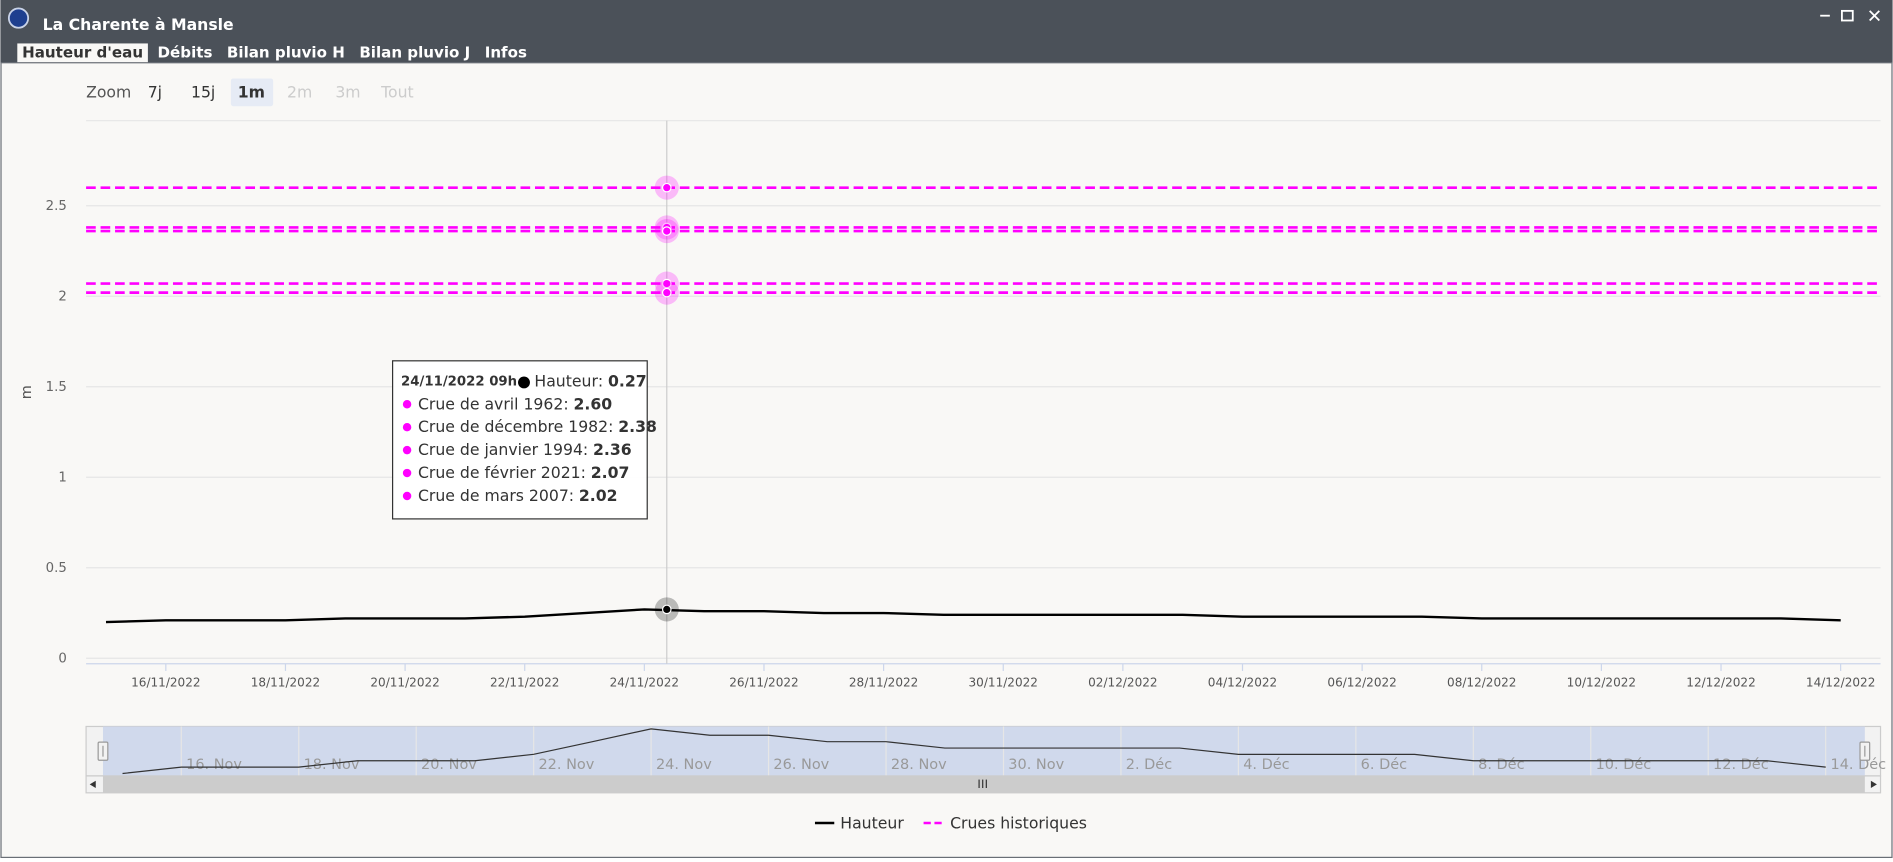  Describe the element at coordinates (449, 765) in the screenshot. I see `navigator-label: 20. Nov` at that location.